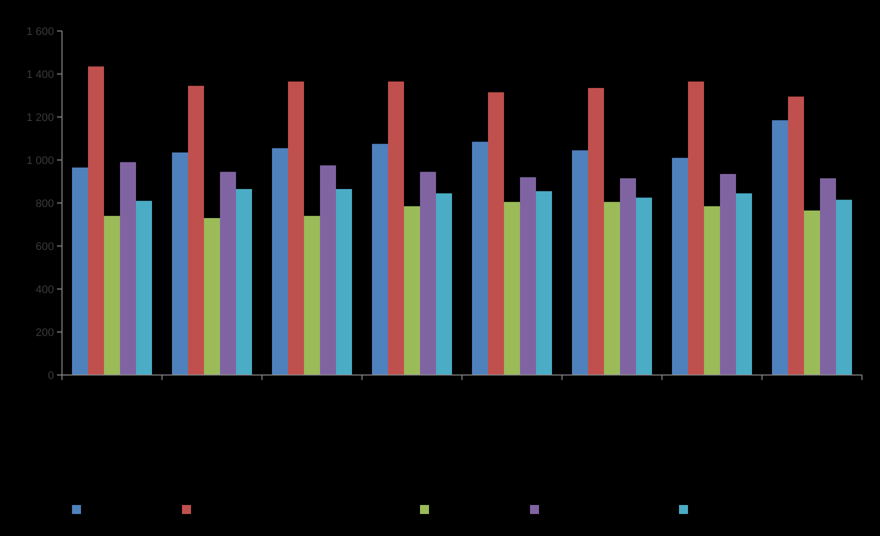 The width and height of the screenshot is (880, 536). What do you see at coordinates (40, 160) in the screenshot?
I see `y-tick-label: 1 000` at bounding box center [40, 160].